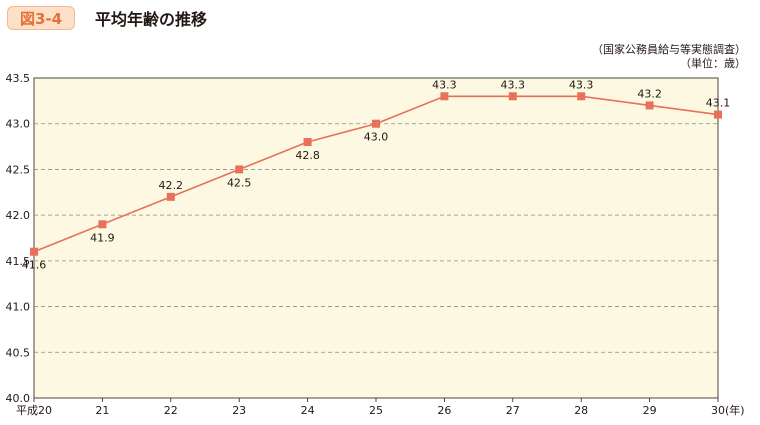 Image resolution: width=760 pixels, height=425 pixels. What do you see at coordinates (34, 410) in the screenshot?
I see `x-tick-label: 平成20` at bounding box center [34, 410].